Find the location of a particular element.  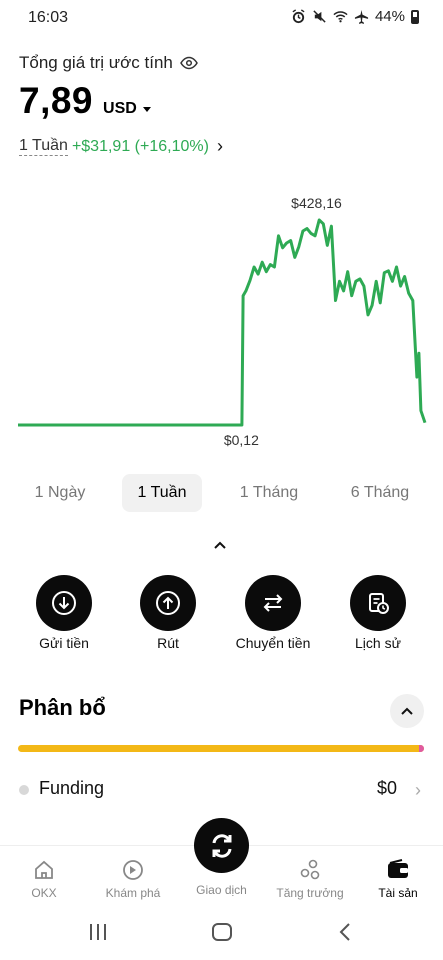

history-button: Lịch sử is located at coordinates (378, 613).